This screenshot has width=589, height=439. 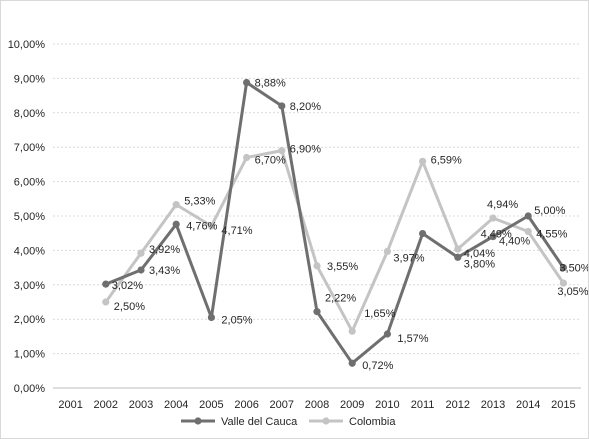 What do you see at coordinates (29, 79) in the screenshot?
I see `y-tick-label: 9,00%` at bounding box center [29, 79].